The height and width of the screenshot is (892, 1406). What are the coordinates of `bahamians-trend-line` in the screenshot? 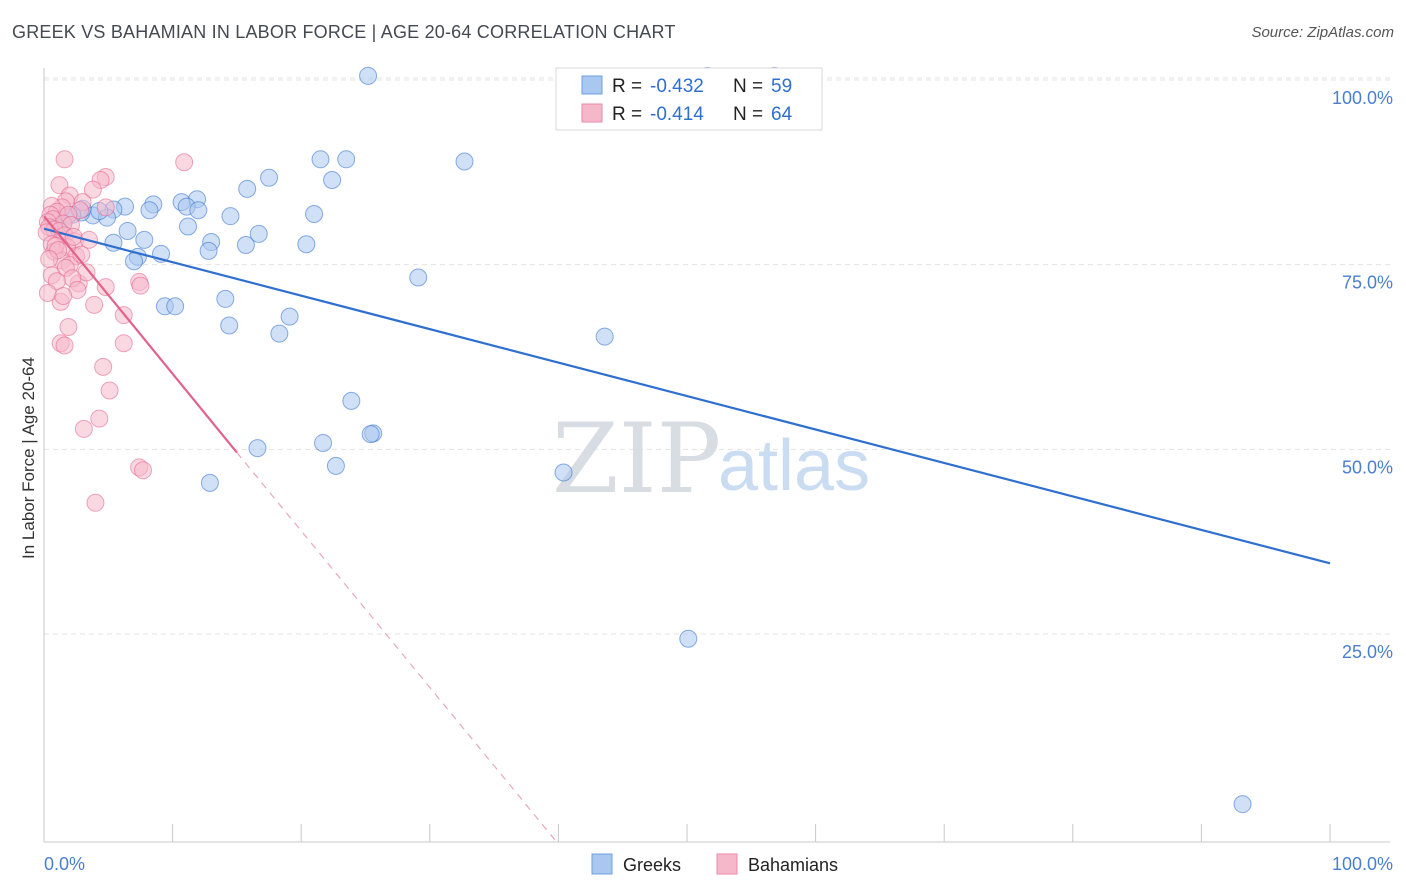 It's located at (140, 334).